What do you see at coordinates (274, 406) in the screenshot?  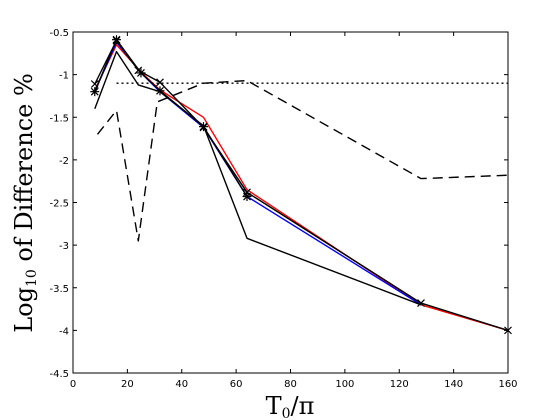 I see `x-axis-label-base: T` at bounding box center [274, 406].